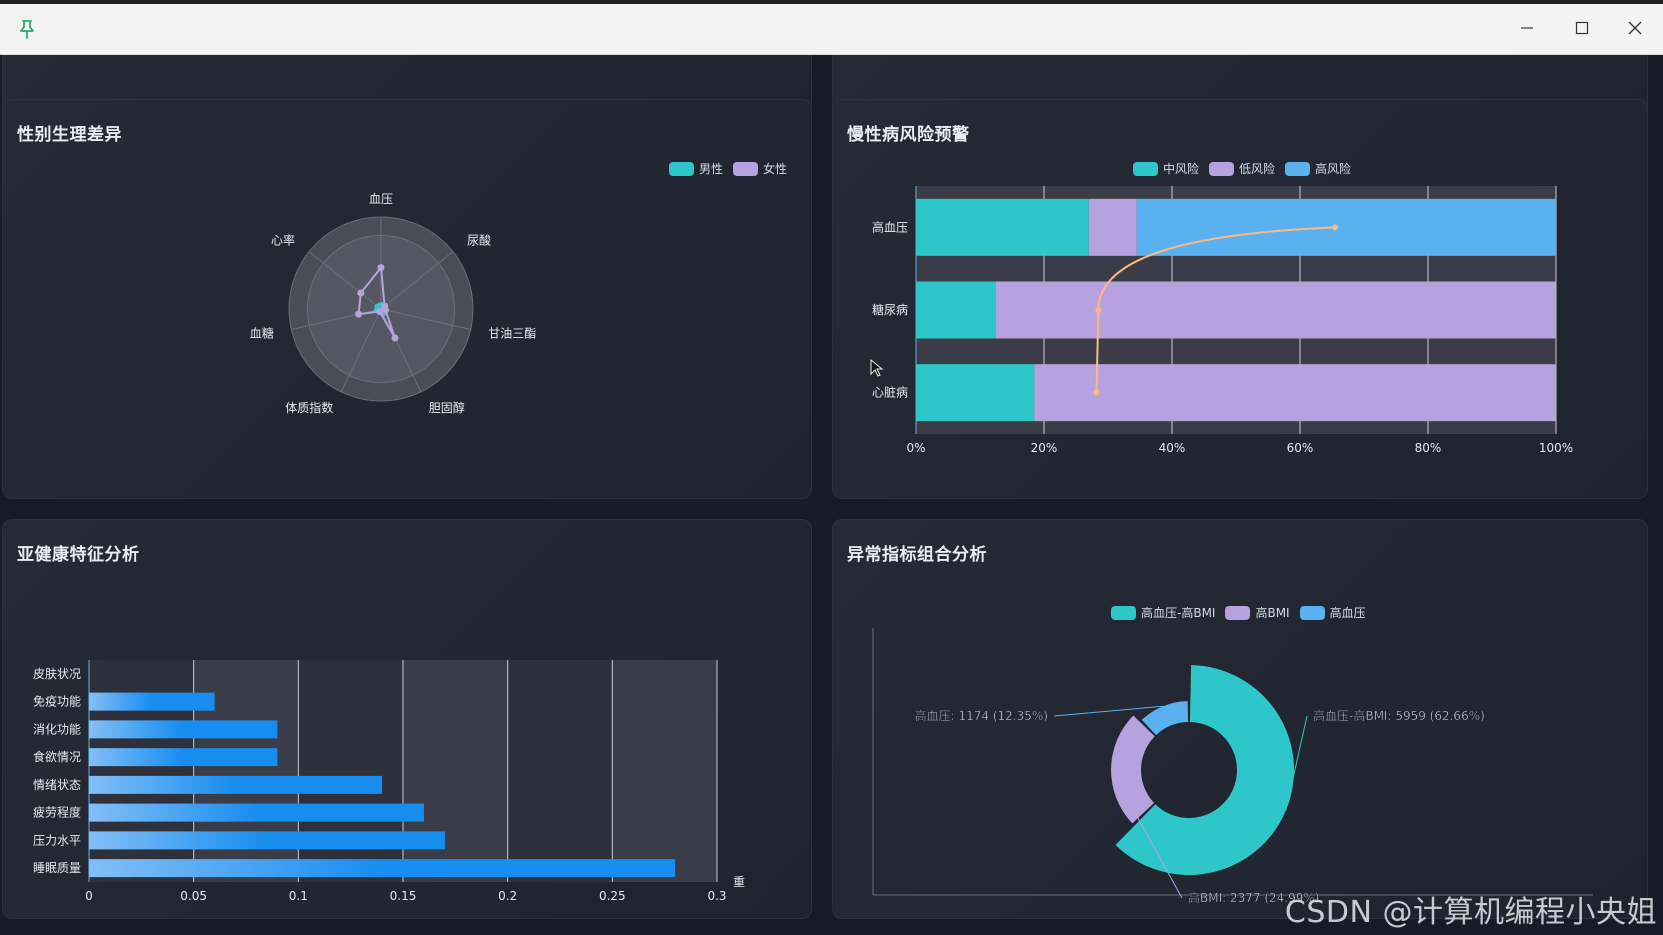 Image resolution: width=1663 pixels, height=935 pixels. Describe the element at coordinates (1178, 613) in the screenshot. I see `legend-label: 高血压-高BMI` at that location.